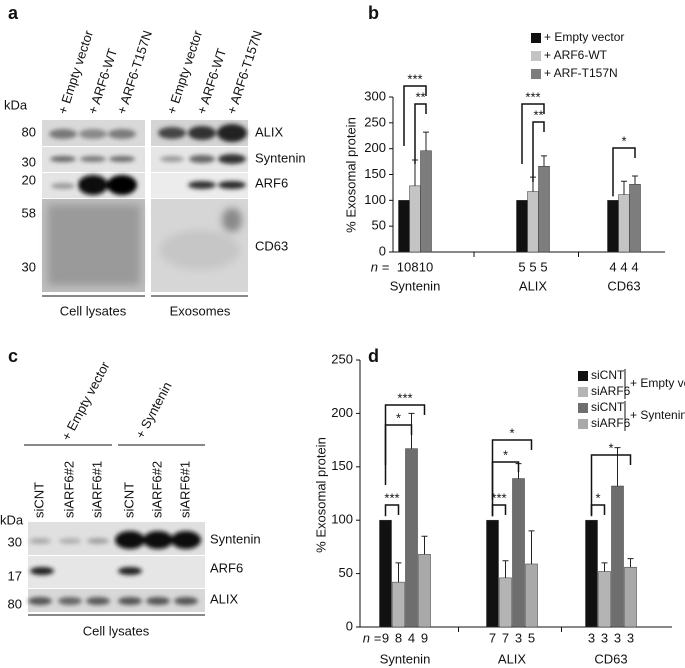  What do you see at coordinates (373, 356) in the screenshot?
I see `panel-letter: d` at bounding box center [373, 356].